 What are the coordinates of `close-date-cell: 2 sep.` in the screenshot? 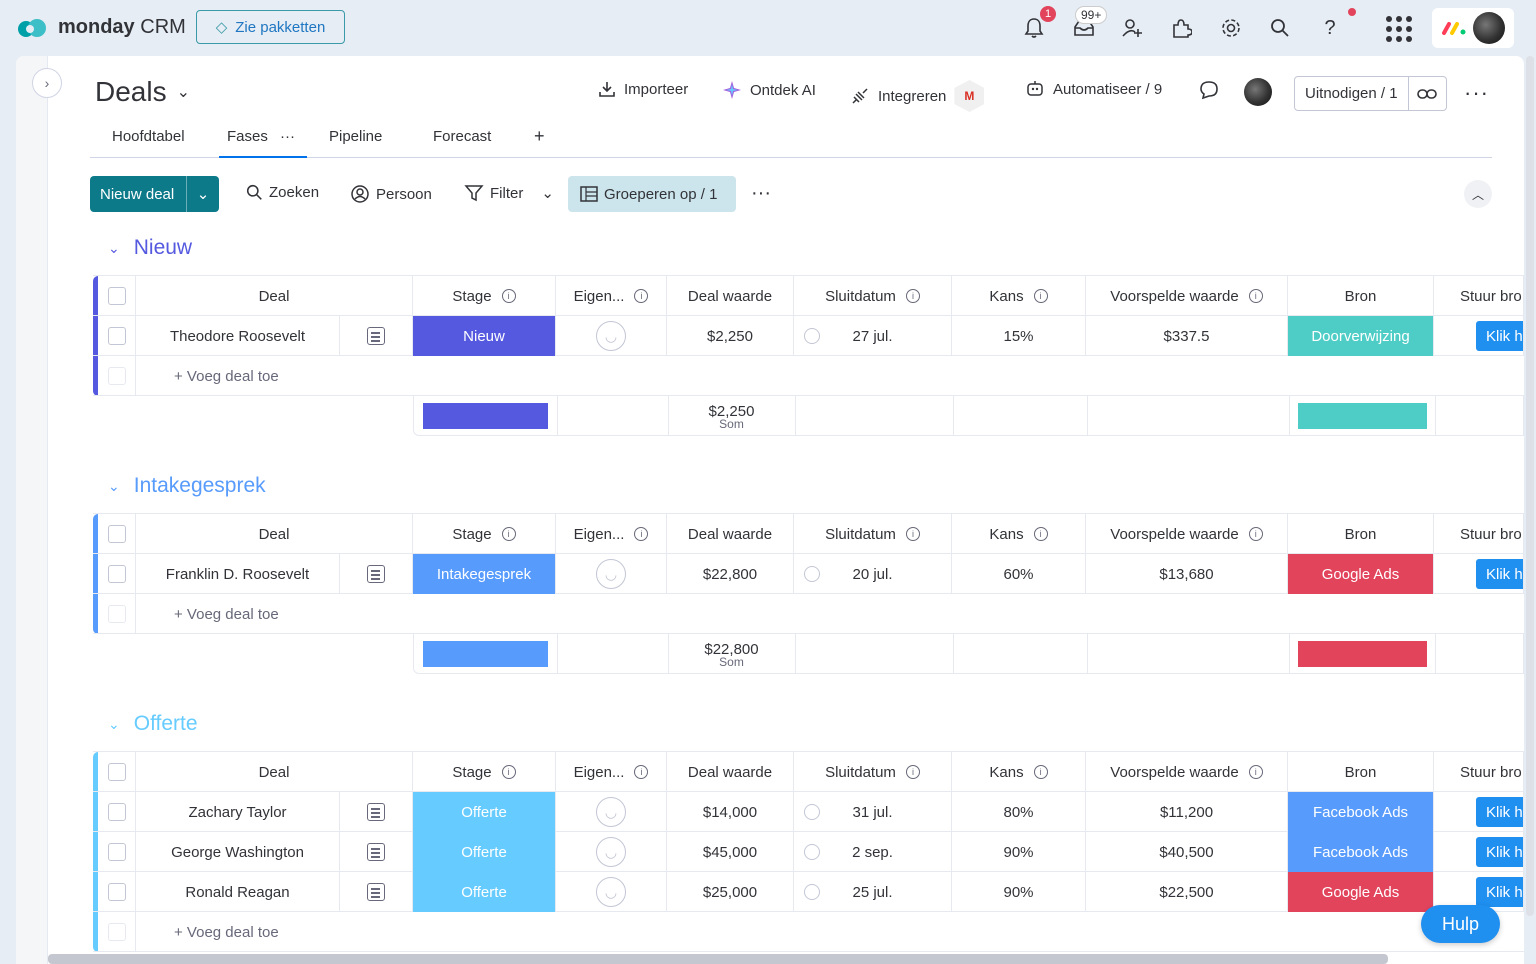 It's located at (873, 852).